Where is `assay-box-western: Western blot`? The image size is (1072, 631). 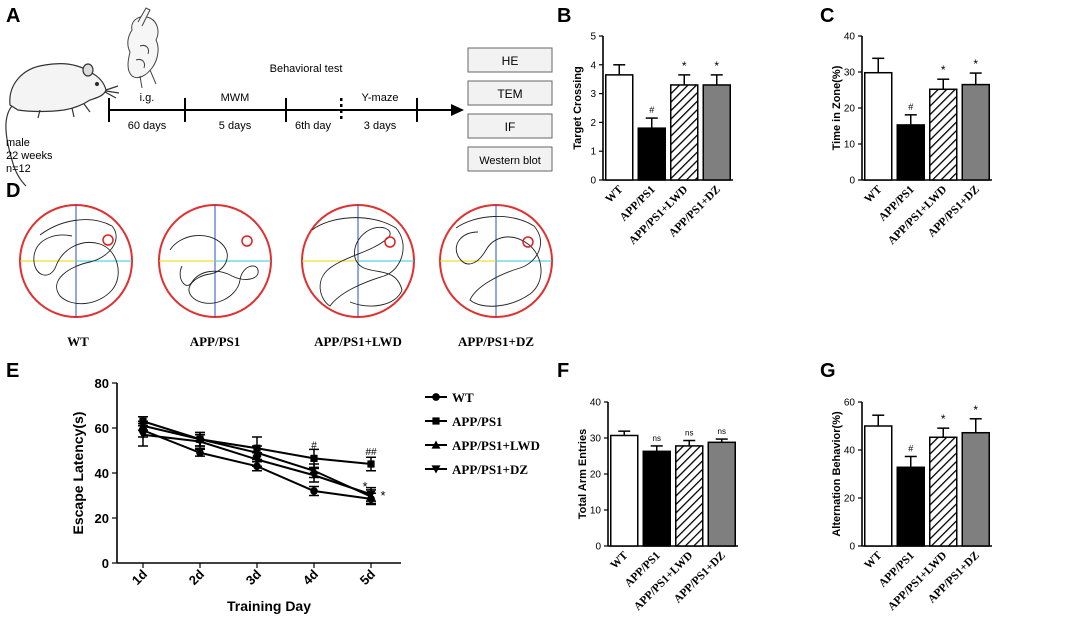 assay-box-western: Western blot is located at coordinates (510, 159).